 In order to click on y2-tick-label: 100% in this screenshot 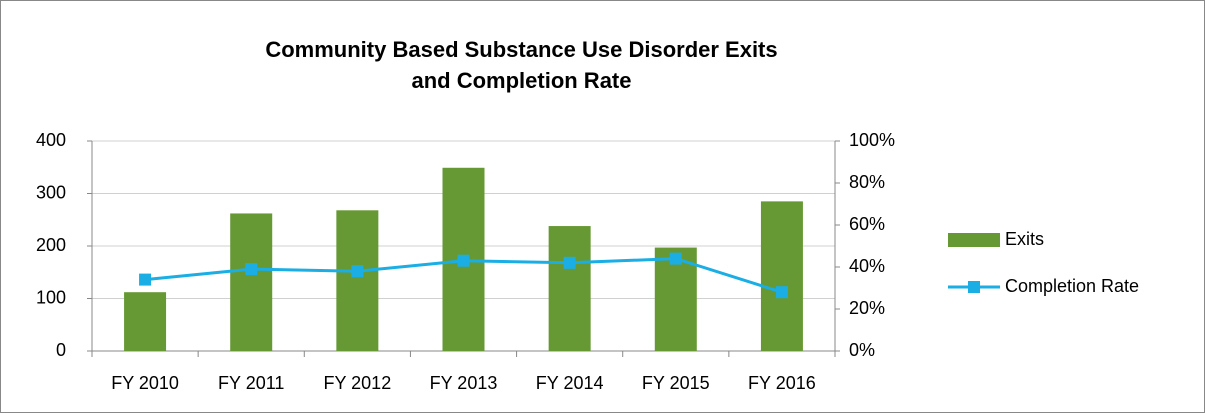, I will do `click(872, 140)`.